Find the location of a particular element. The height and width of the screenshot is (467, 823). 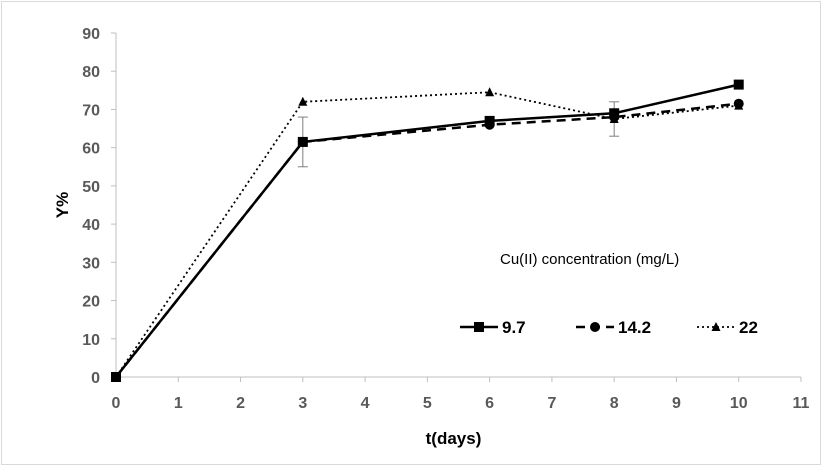

x-tick-label: 6 is located at coordinates (489, 403).